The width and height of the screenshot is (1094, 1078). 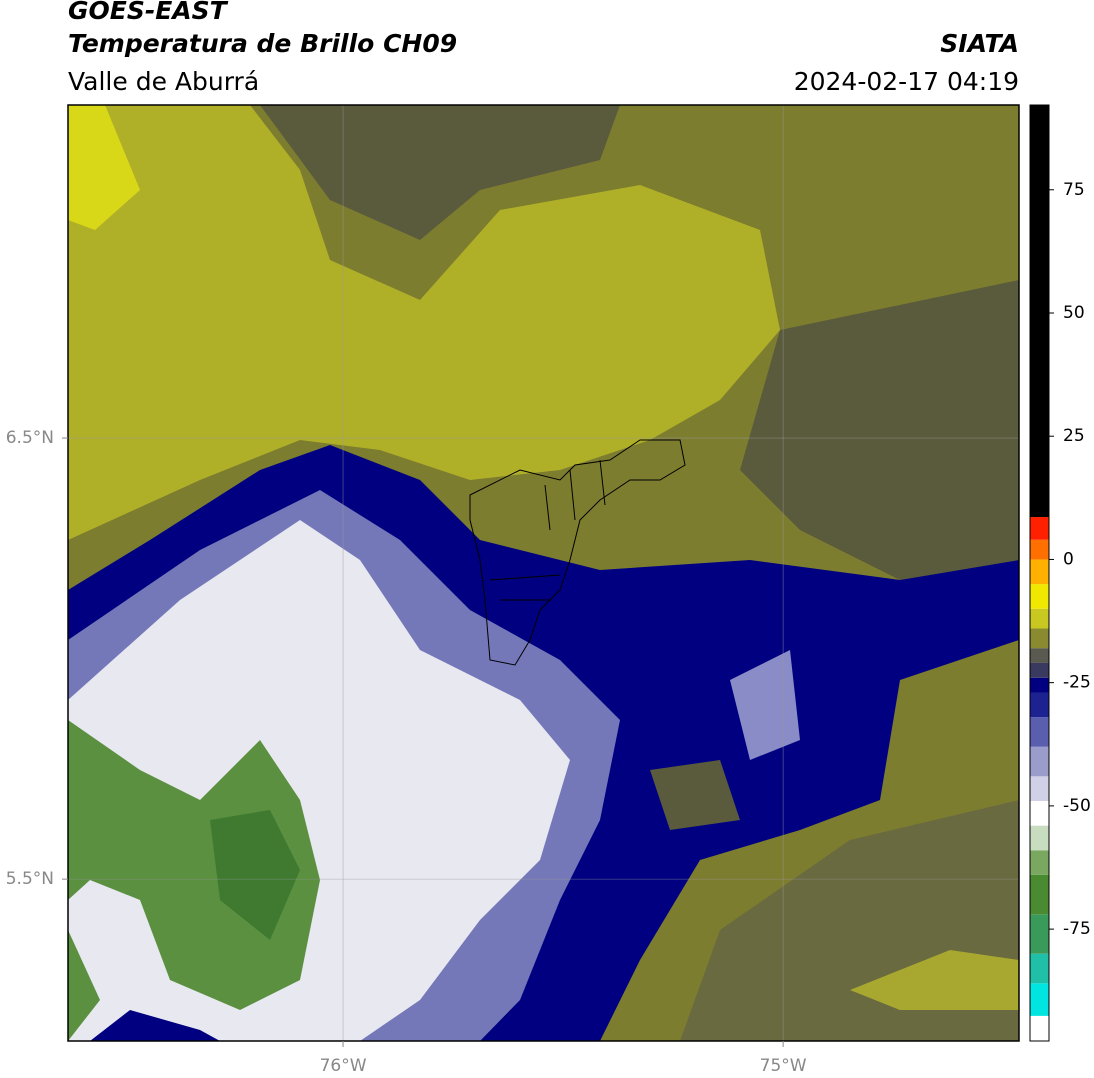 What do you see at coordinates (1074, 190) in the screenshot?
I see `colorbar-tick-label: 75` at bounding box center [1074, 190].